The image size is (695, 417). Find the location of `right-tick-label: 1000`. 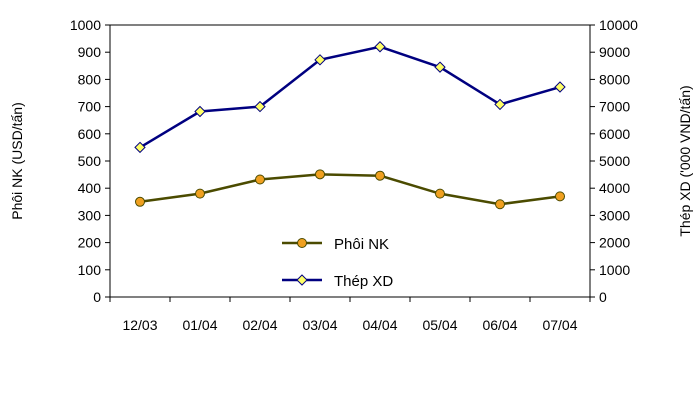

right-tick-label: 1000 is located at coordinates (614, 270).